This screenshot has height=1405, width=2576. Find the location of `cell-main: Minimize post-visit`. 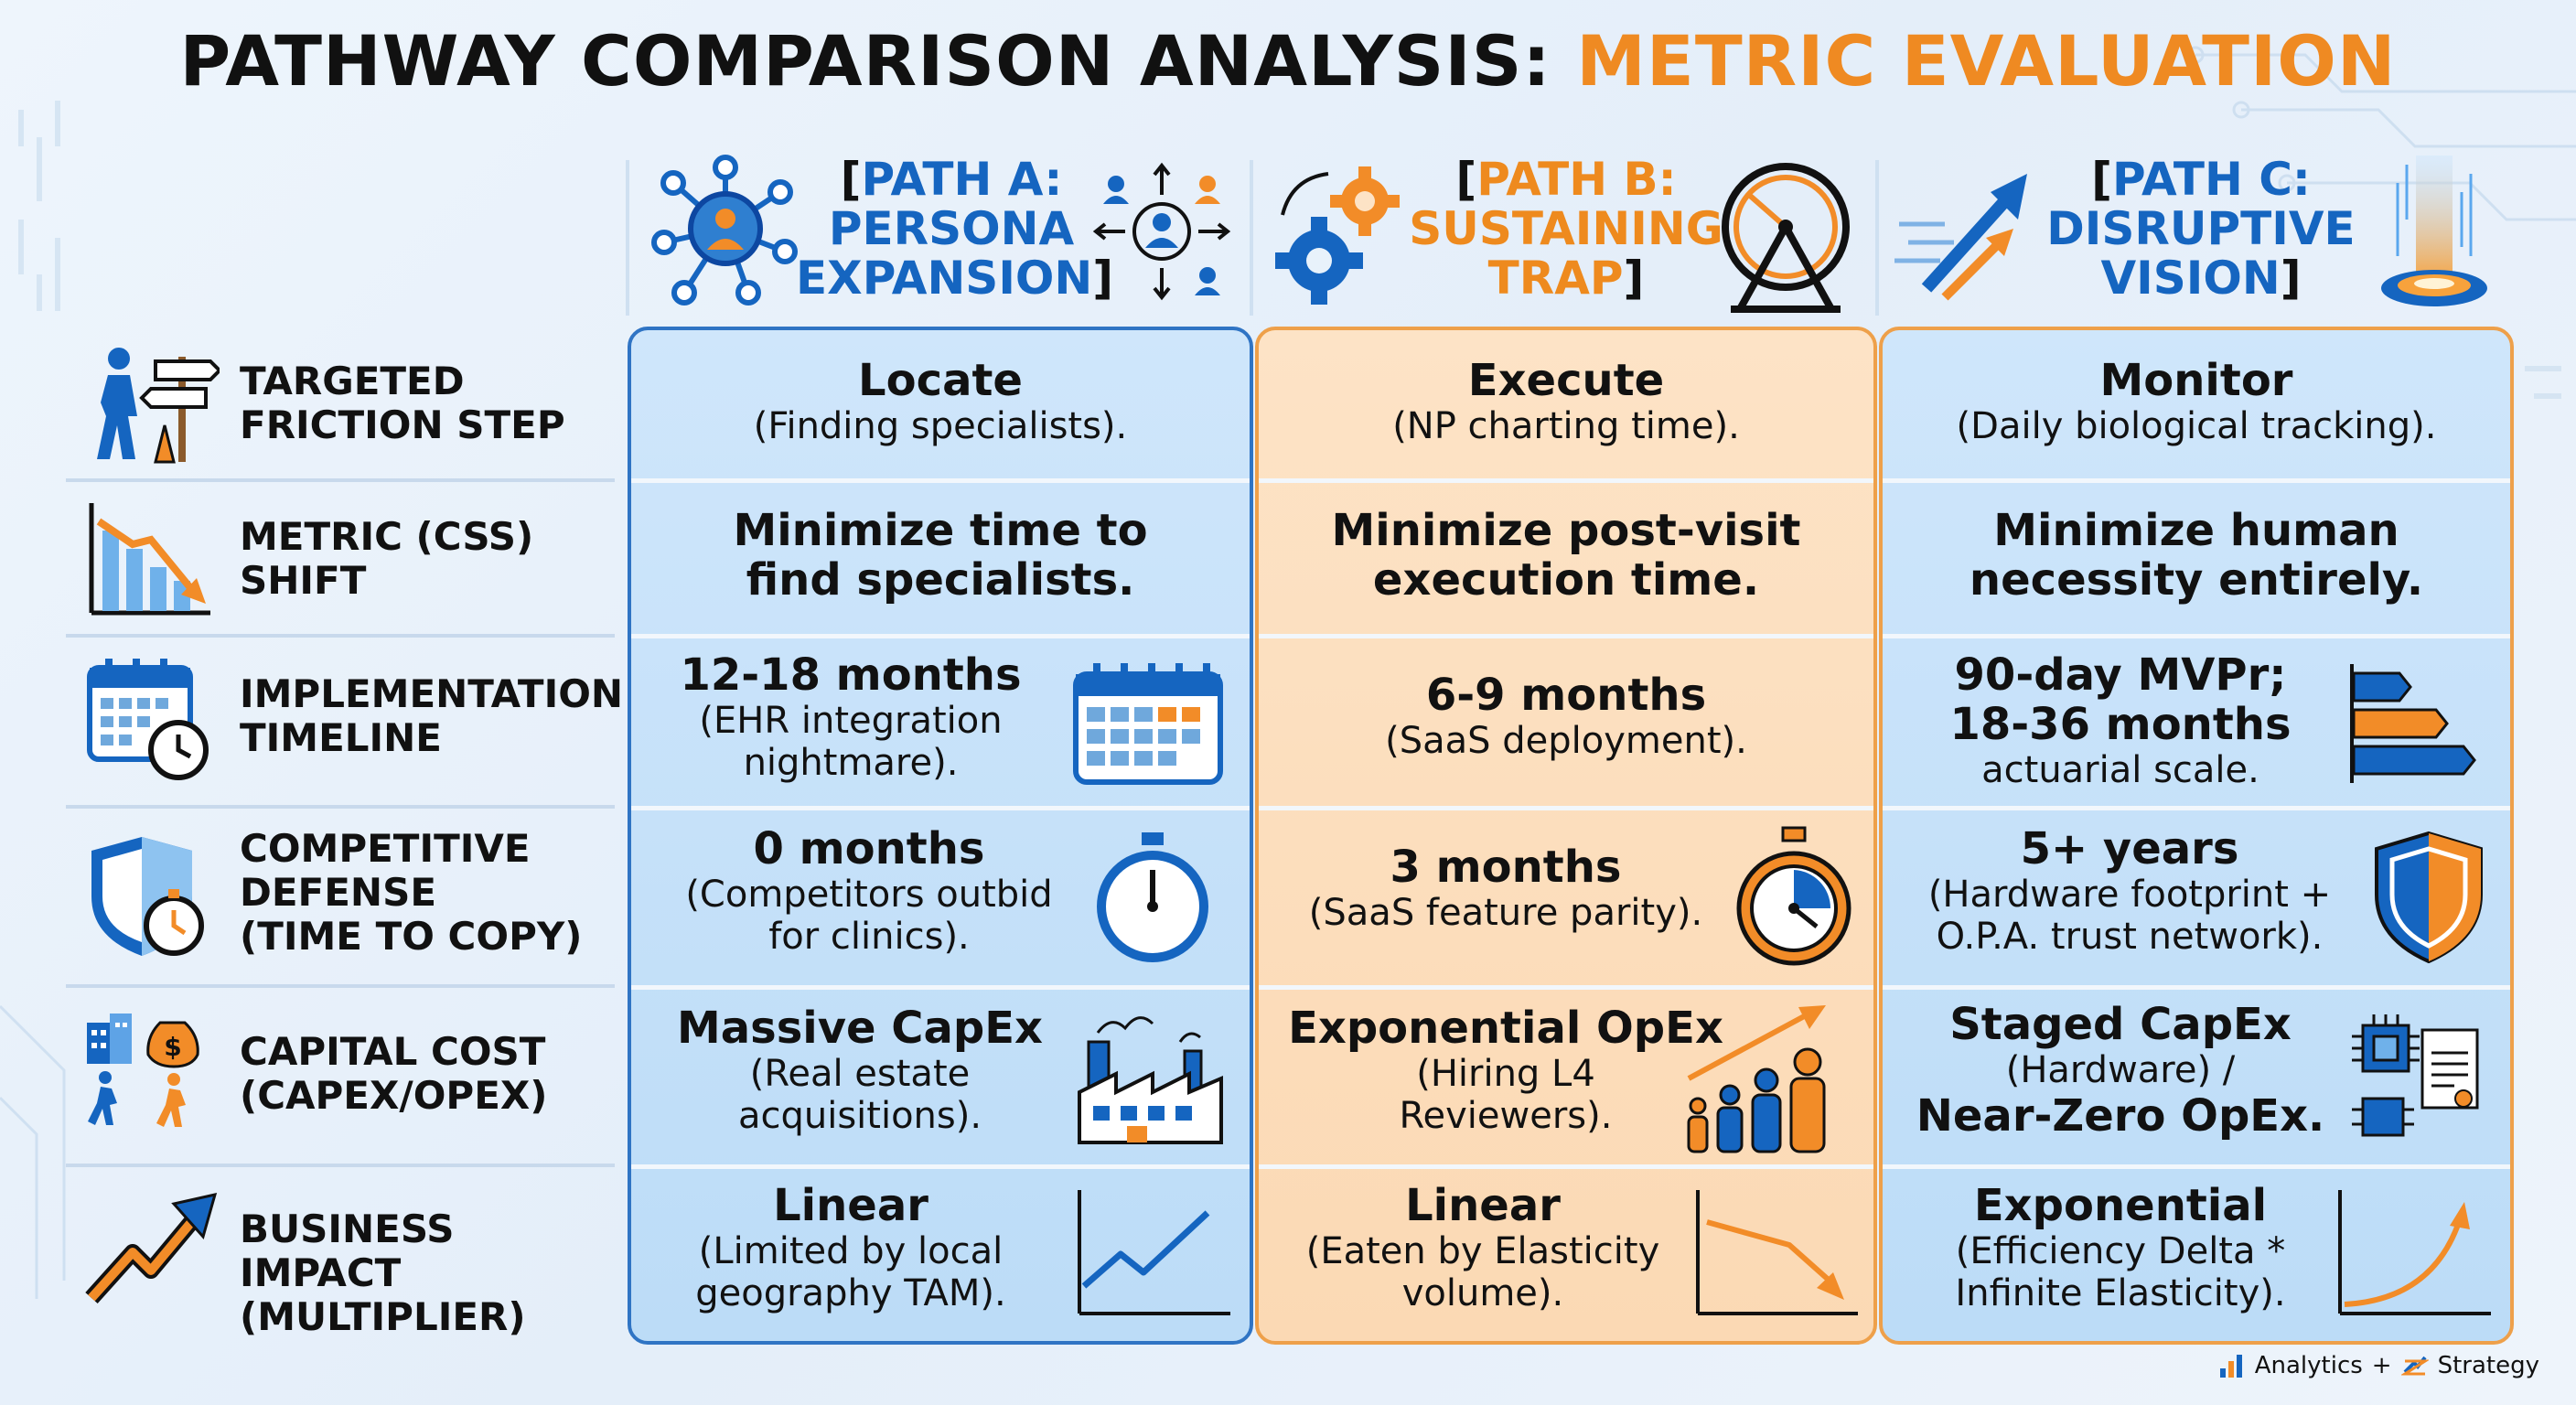

cell-main: Minimize post-visit is located at coordinates (1566, 530).